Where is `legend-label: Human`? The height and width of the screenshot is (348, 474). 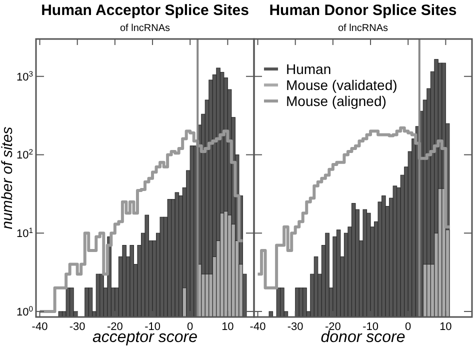 legend-label: Human is located at coordinates (309, 69).